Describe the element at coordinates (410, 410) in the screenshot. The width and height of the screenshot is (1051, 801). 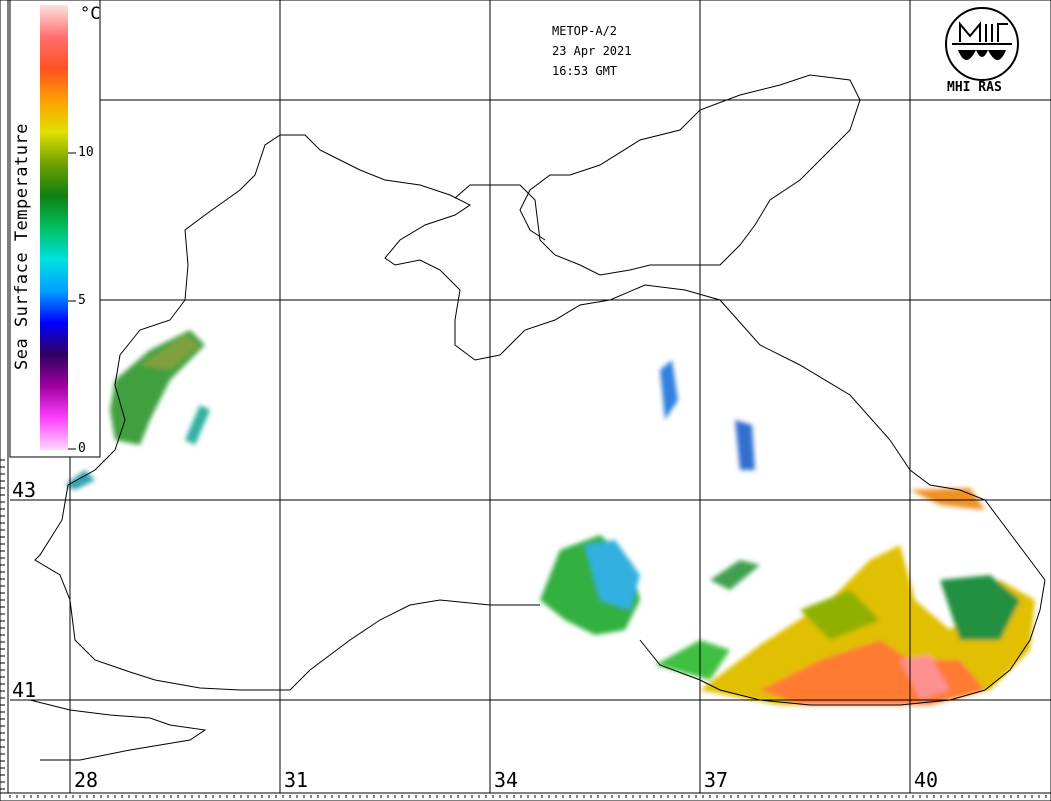
I see `sst-patches-west` at that location.